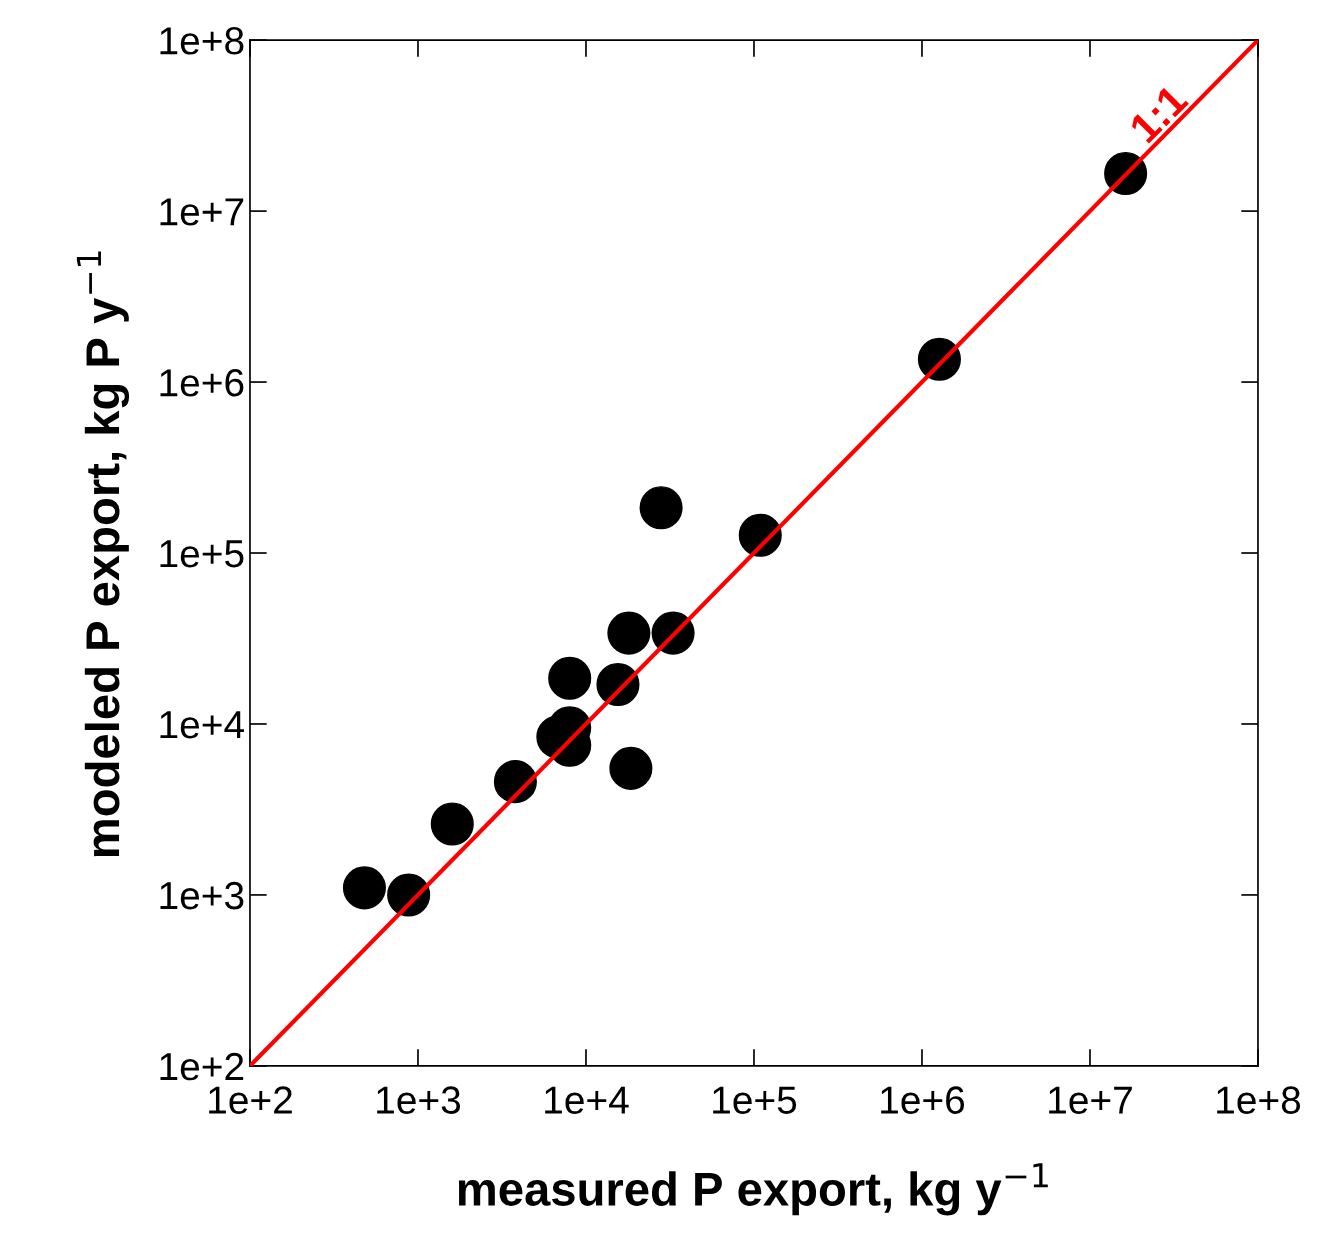  I want to click on x-tick-label: 1e+2, so click(250, 1100).